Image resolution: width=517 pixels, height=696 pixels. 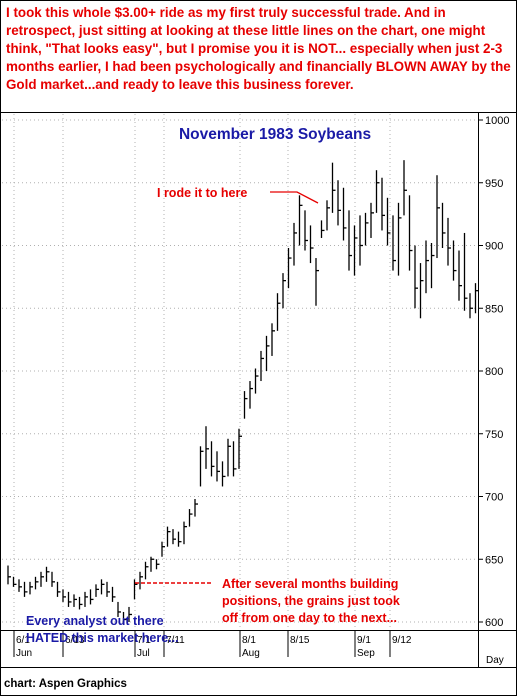 What do you see at coordinates (300, 640) in the screenshot?
I see `date-tick-label: 8/15` at bounding box center [300, 640].